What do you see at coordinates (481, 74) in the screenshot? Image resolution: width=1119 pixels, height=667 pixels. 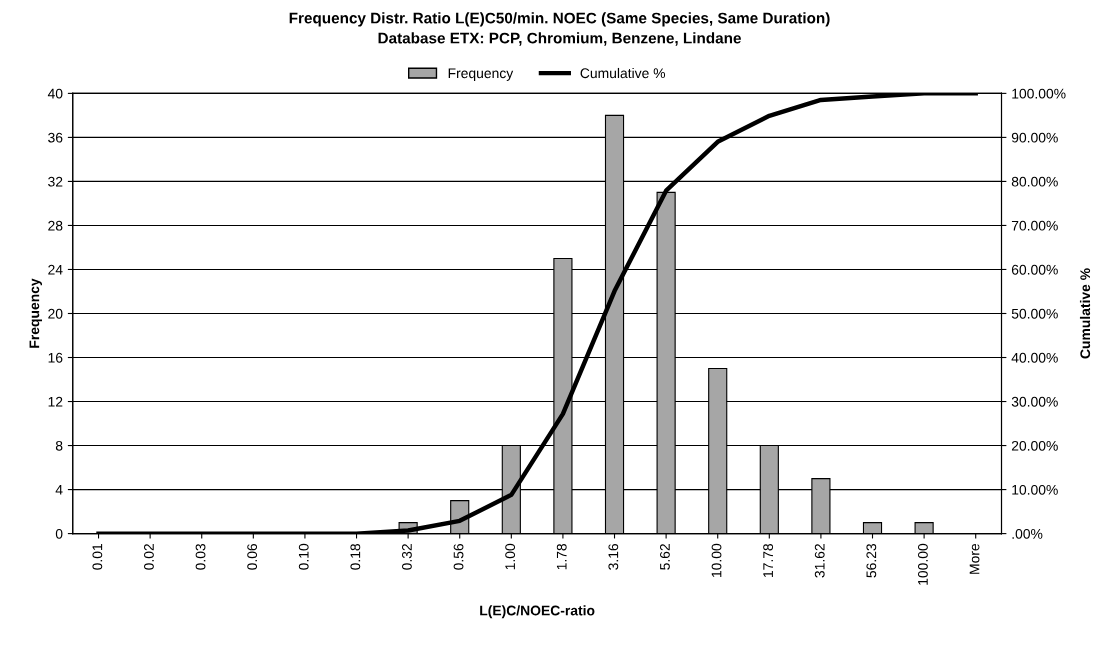 I see `legend-label: Frequency` at bounding box center [481, 74].